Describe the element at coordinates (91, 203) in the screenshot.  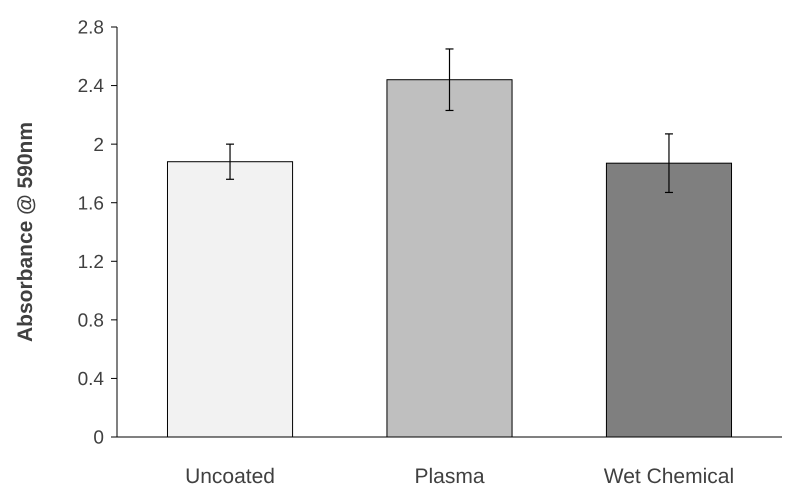
I see `y-tick-label: 1.6` at that location.